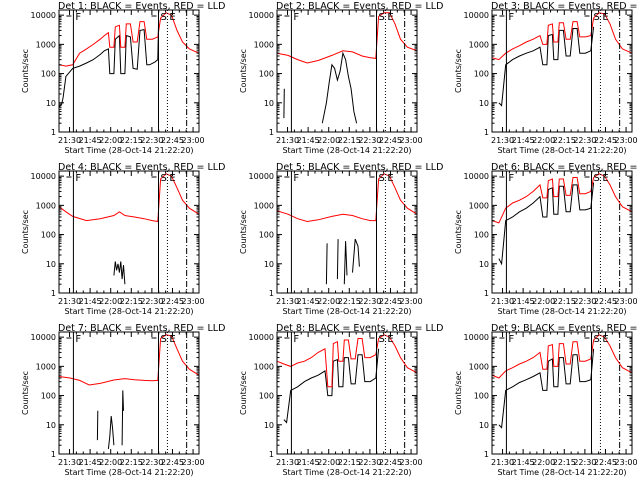  Describe the element at coordinates (141, 328) in the screenshot. I see `panel-title: Det 7: BLACK = Events, RED = LLD` at that location.